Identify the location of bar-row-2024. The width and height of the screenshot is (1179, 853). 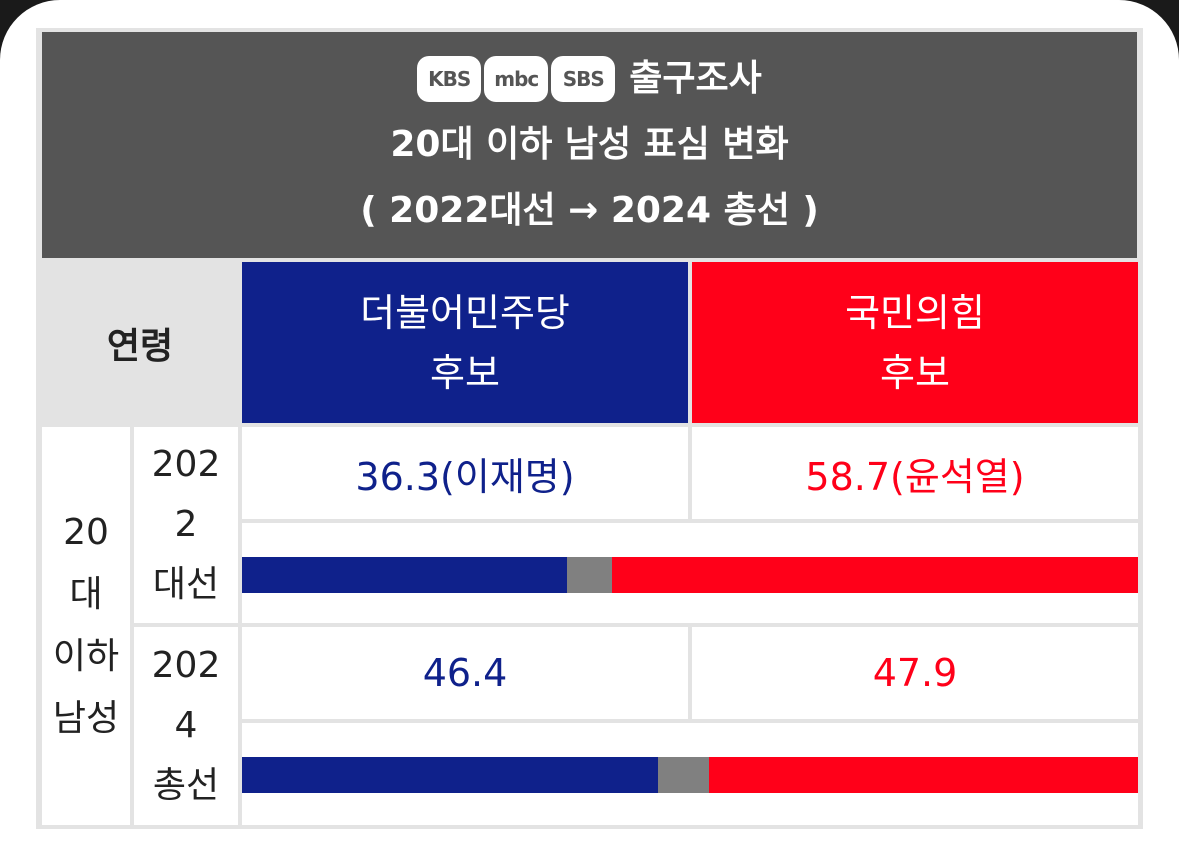
(690, 774).